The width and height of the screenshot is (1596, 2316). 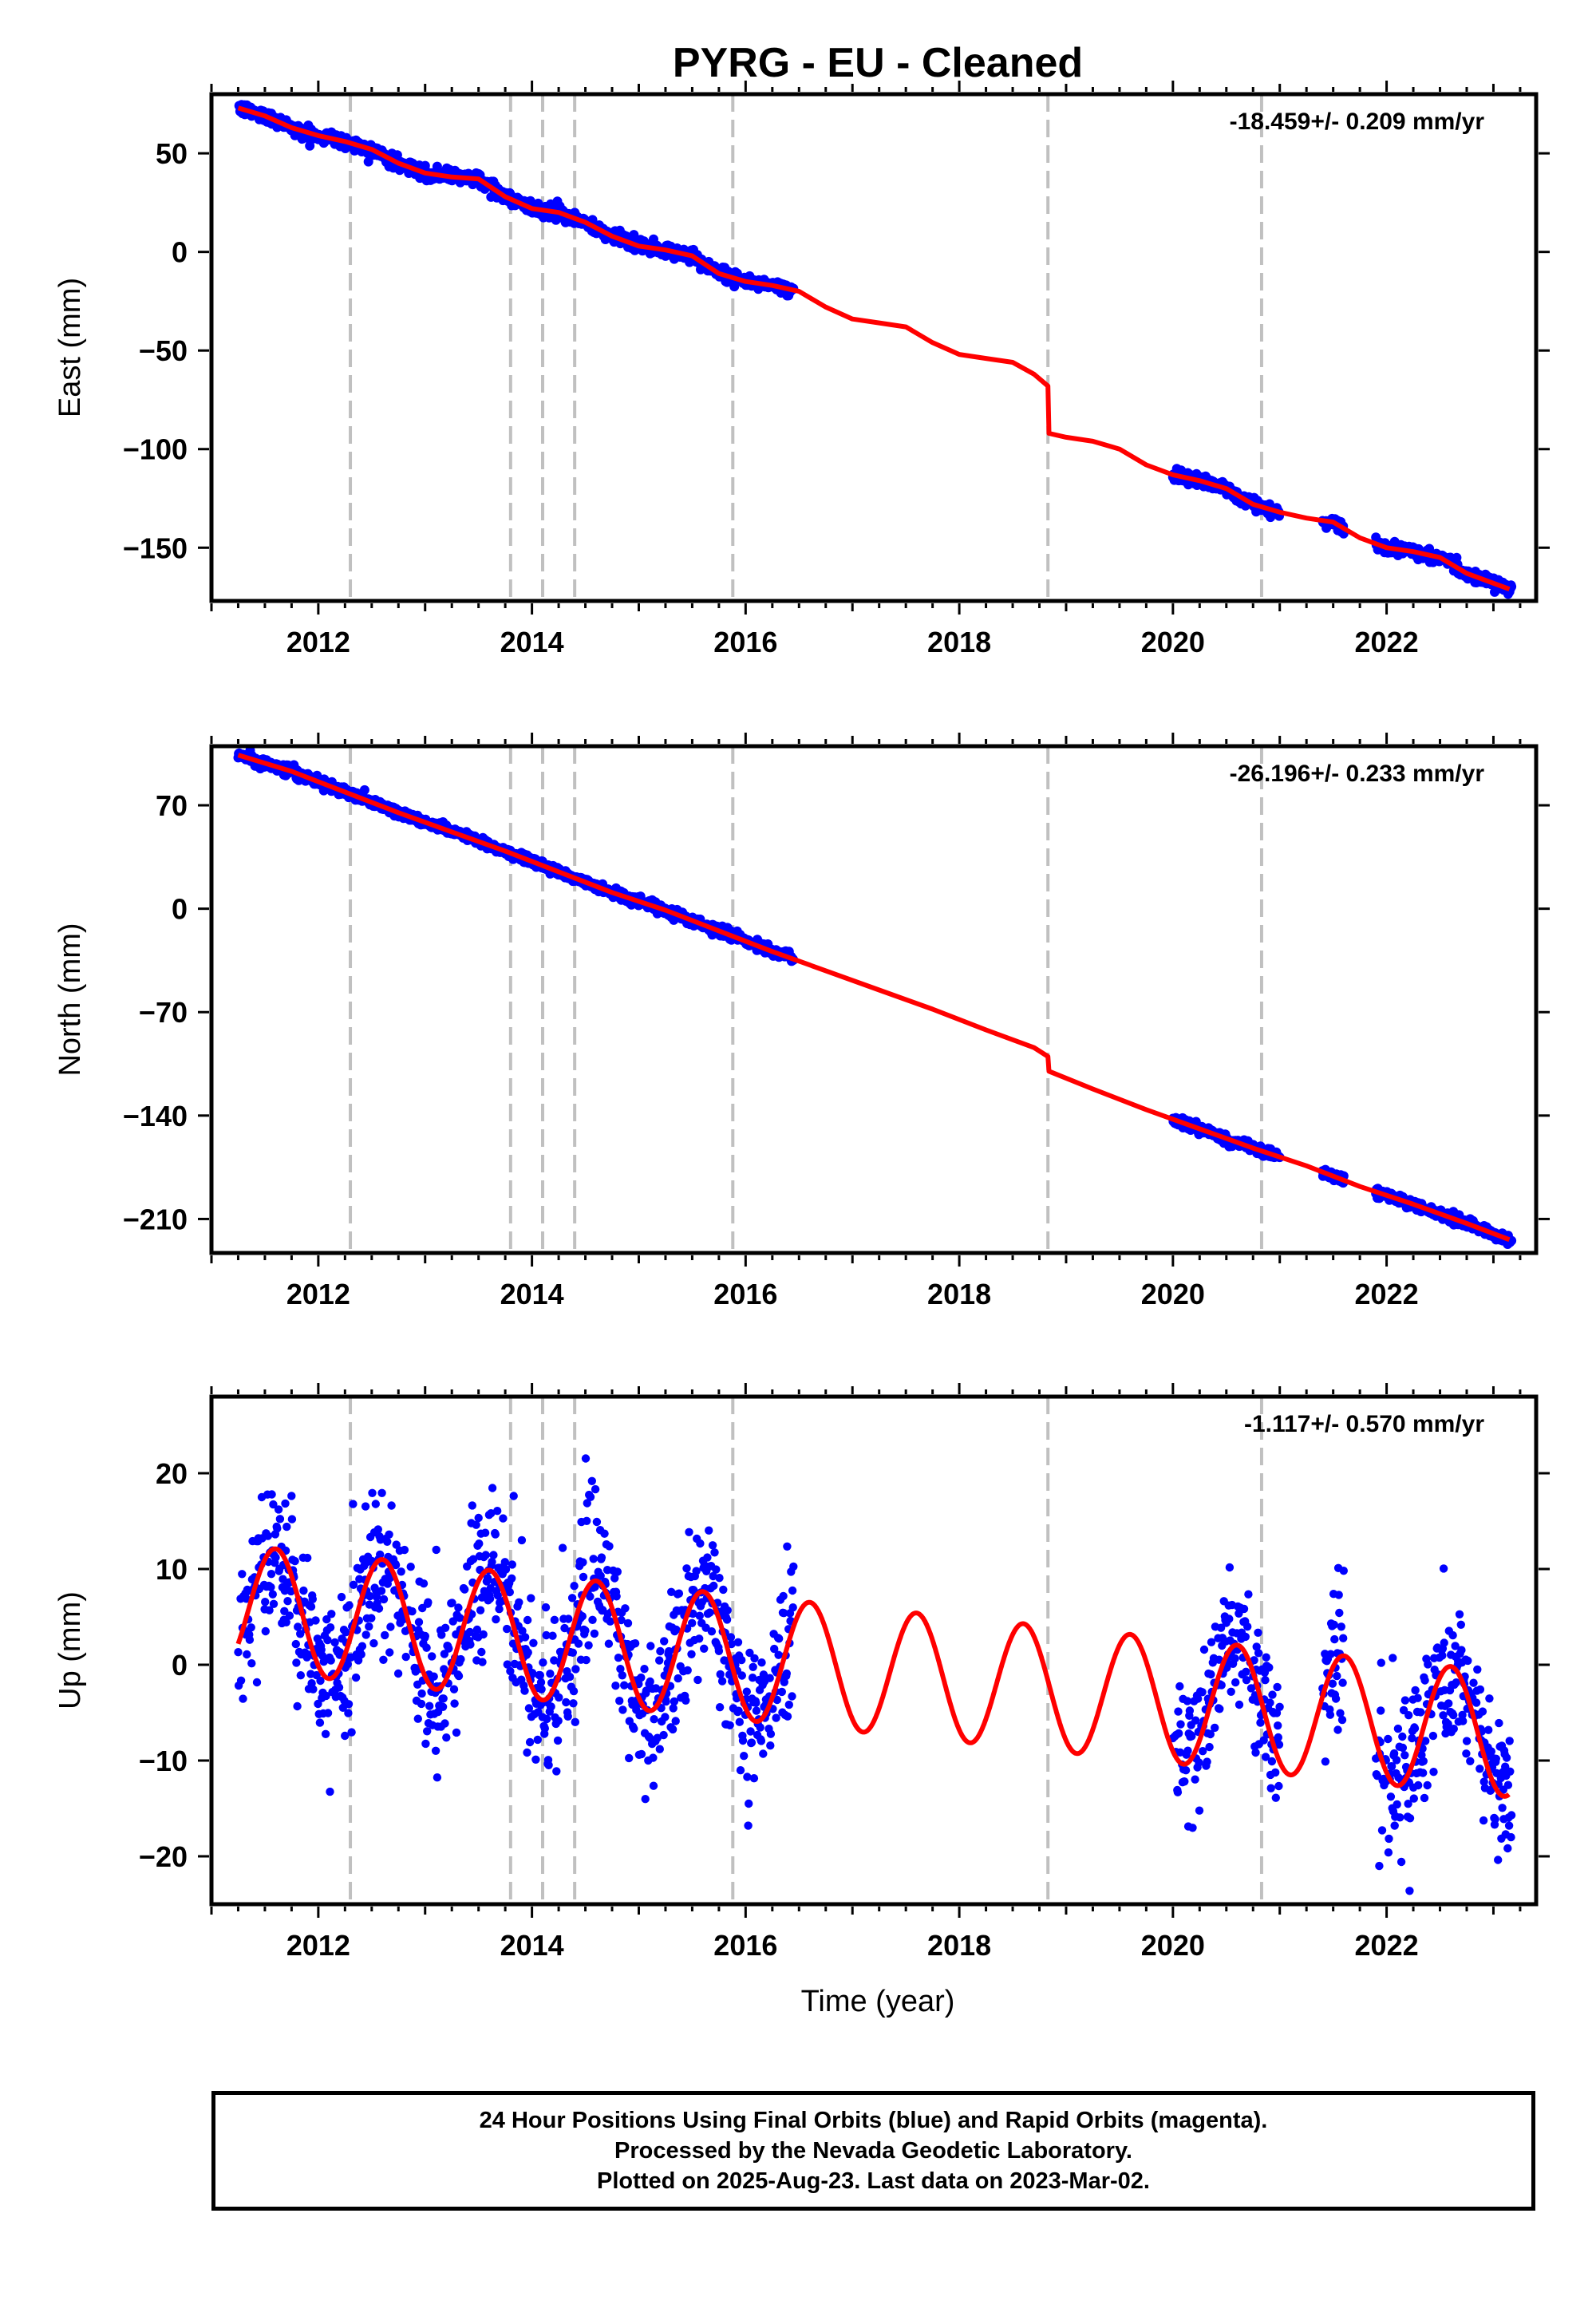 I want to click on x-axis-label: Time (year), so click(x=878, y=2001).